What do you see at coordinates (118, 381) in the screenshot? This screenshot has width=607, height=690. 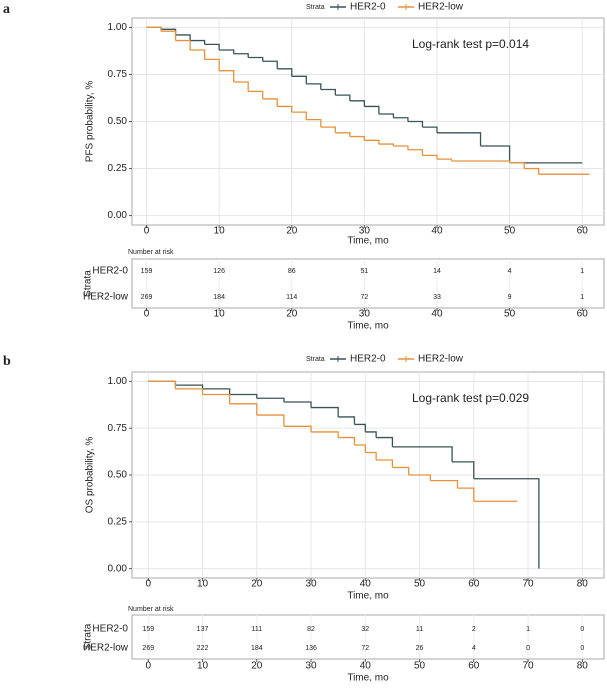 I see `y-tick-label: 1.00` at bounding box center [118, 381].